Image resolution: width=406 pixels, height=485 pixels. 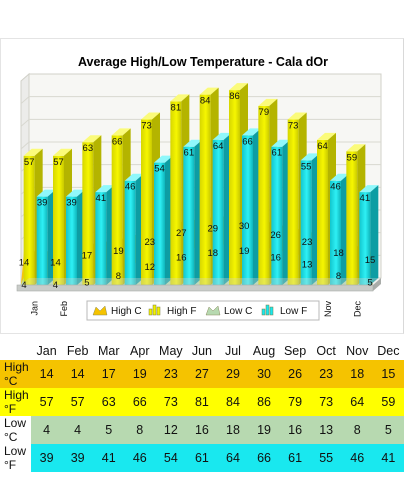 What do you see at coordinates (307, 265) in the screenshot?
I see `data-label-low-c: 13` at bounding box center [307, 265].